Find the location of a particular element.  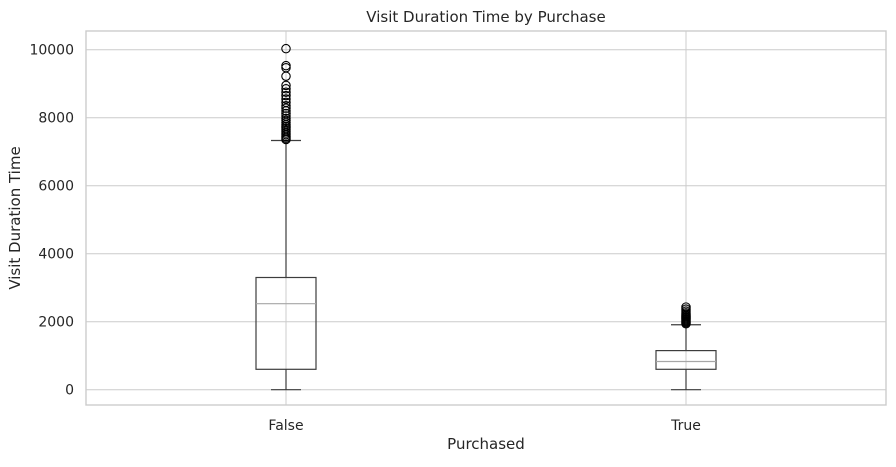

y-tick-label: 4000 is located at coordinates (56, 255).